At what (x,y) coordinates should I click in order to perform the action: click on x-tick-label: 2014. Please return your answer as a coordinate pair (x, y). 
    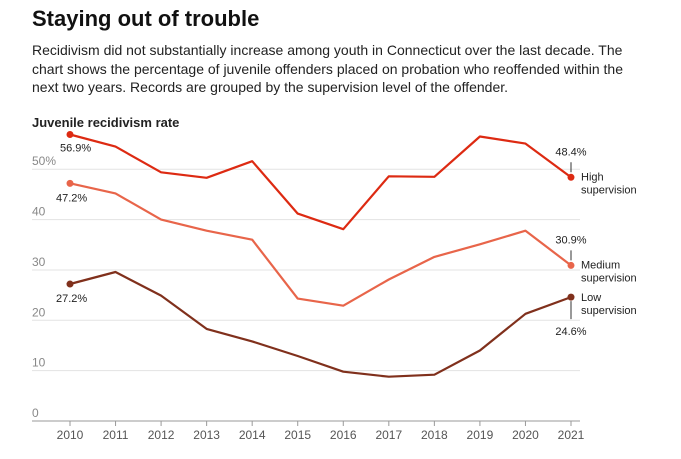
    Looking at the image, I should click on (252, 435).